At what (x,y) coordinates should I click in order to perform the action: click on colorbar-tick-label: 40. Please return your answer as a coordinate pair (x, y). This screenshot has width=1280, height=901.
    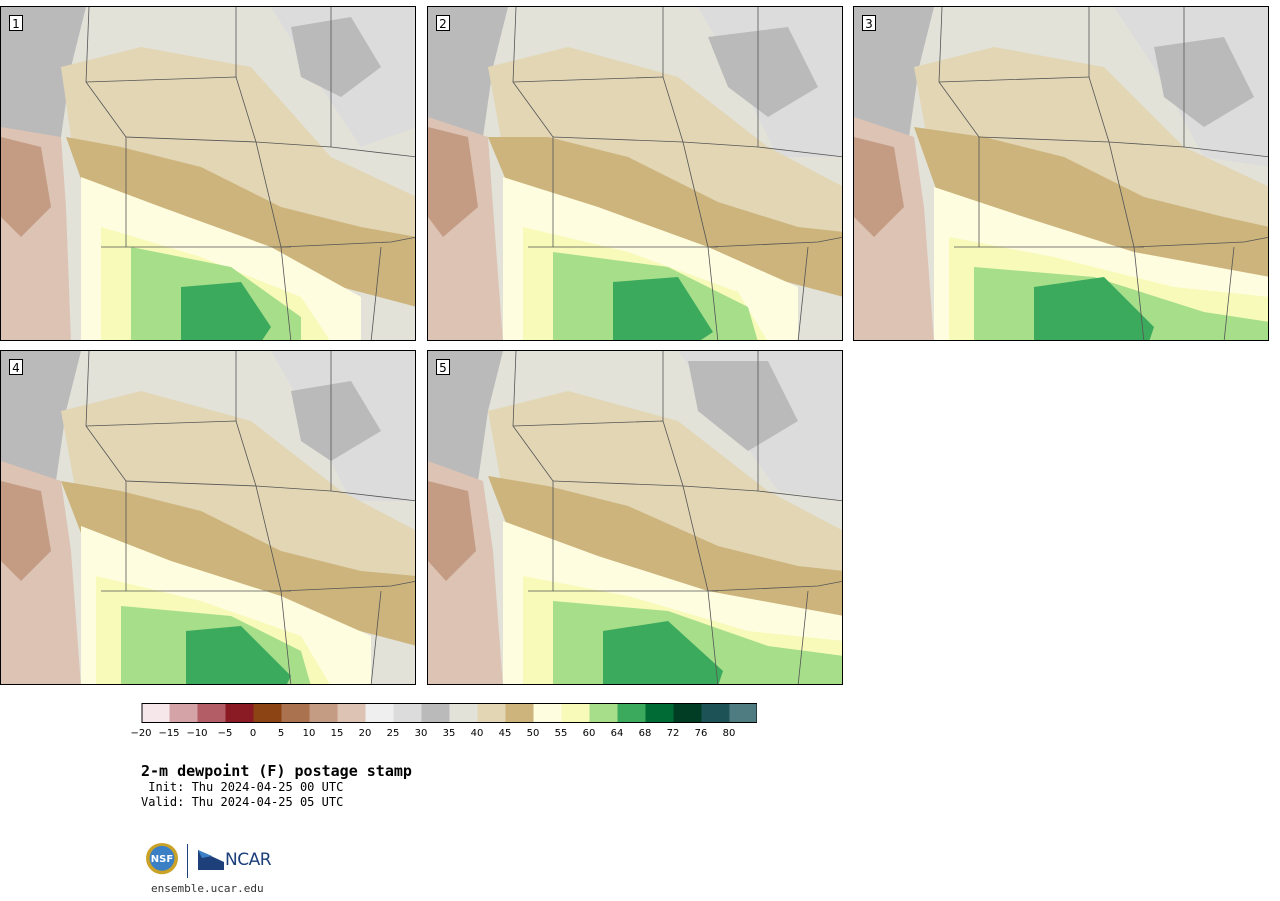
    Looking at the image, I should click on (477, 733).